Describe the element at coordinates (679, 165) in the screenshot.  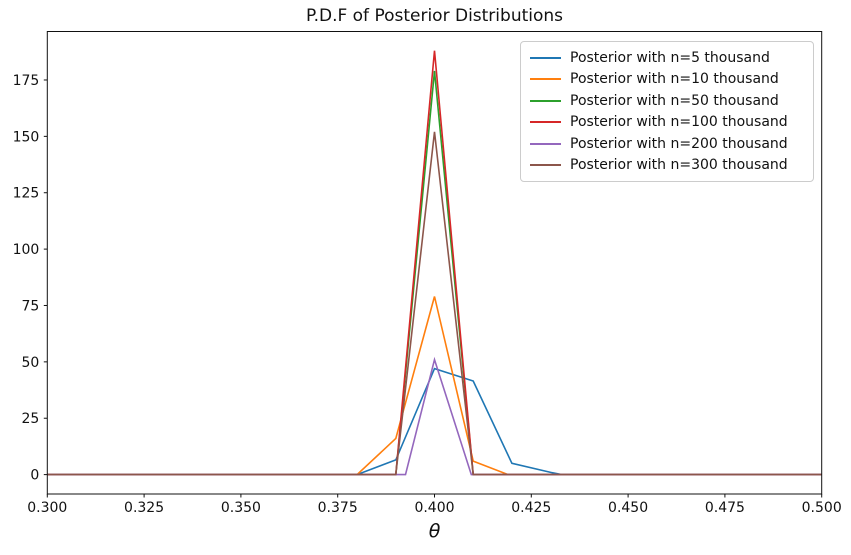
I see `legend-label: Posterior with n=300 thousand` at that location.